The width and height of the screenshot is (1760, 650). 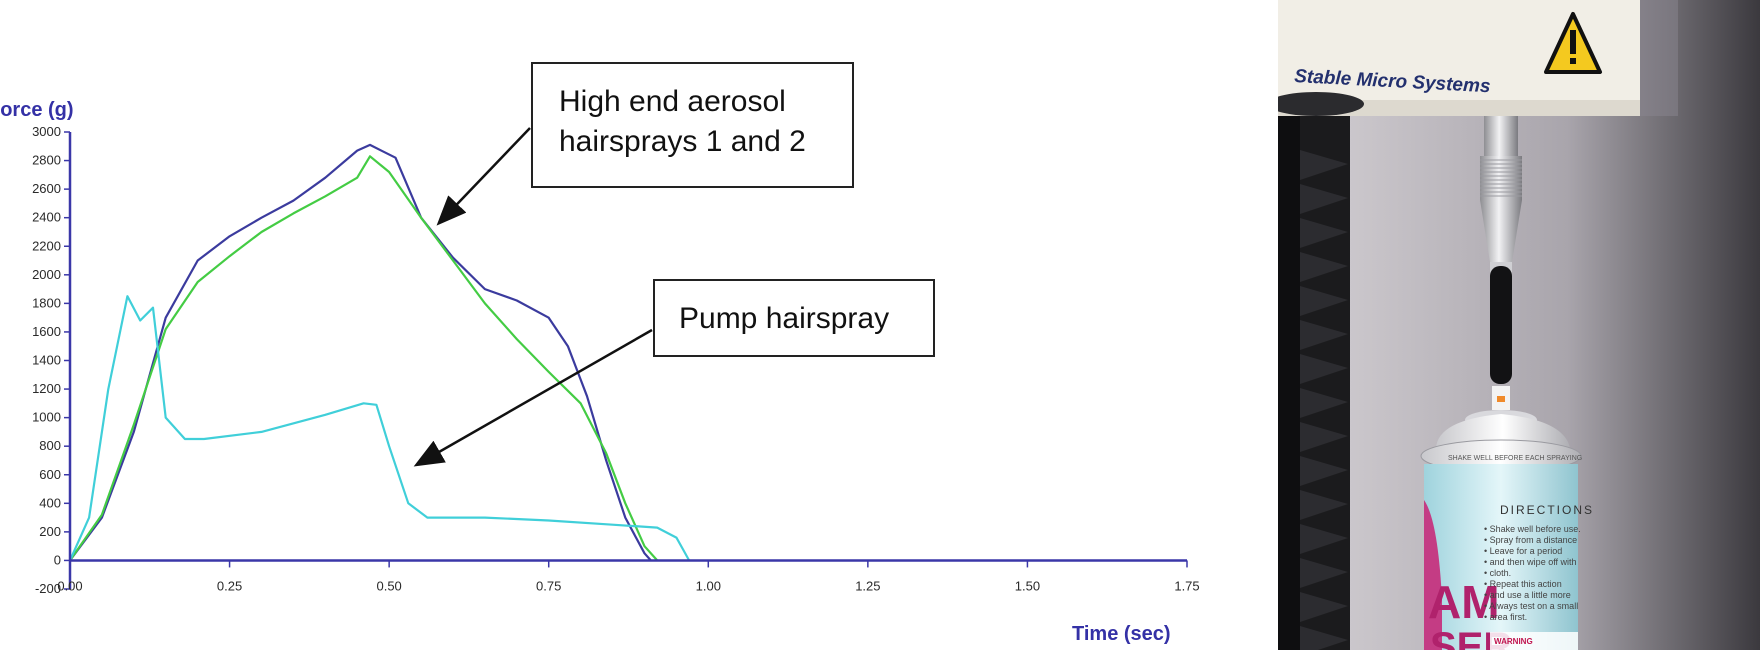 What do you see at coordinates (1527, 595) in the screenshot?
I see `can-direction-line: • and use a little more` at bounding box center [1527, 595].